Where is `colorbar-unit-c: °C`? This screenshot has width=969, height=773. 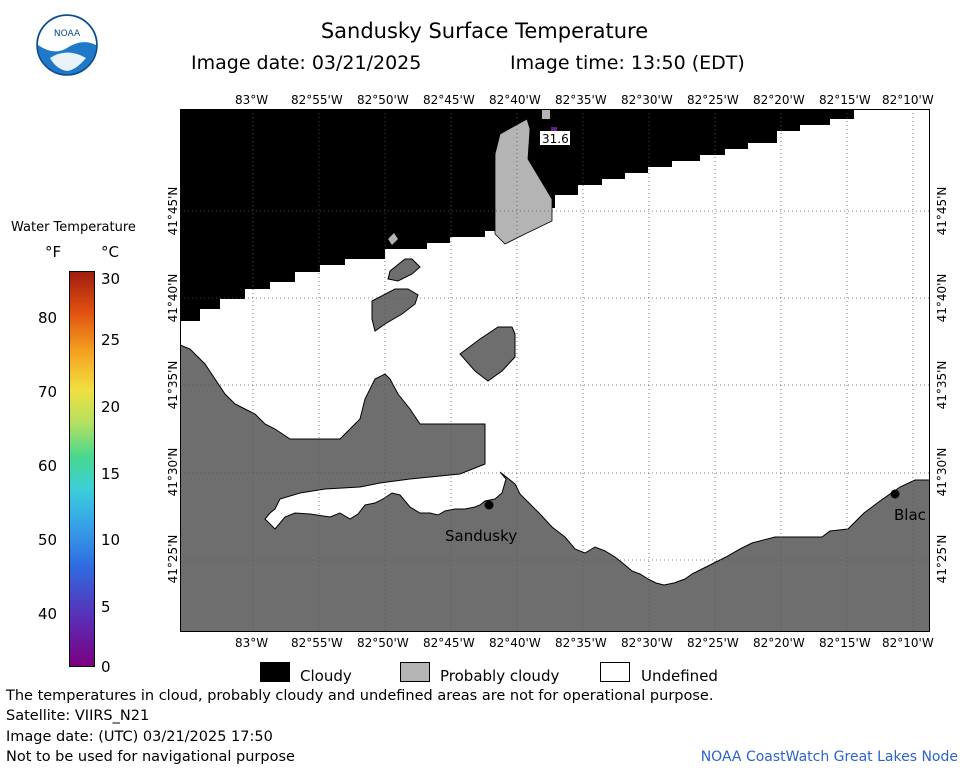 colorbar-unit-c: °C is located at coordinates (110, 252).